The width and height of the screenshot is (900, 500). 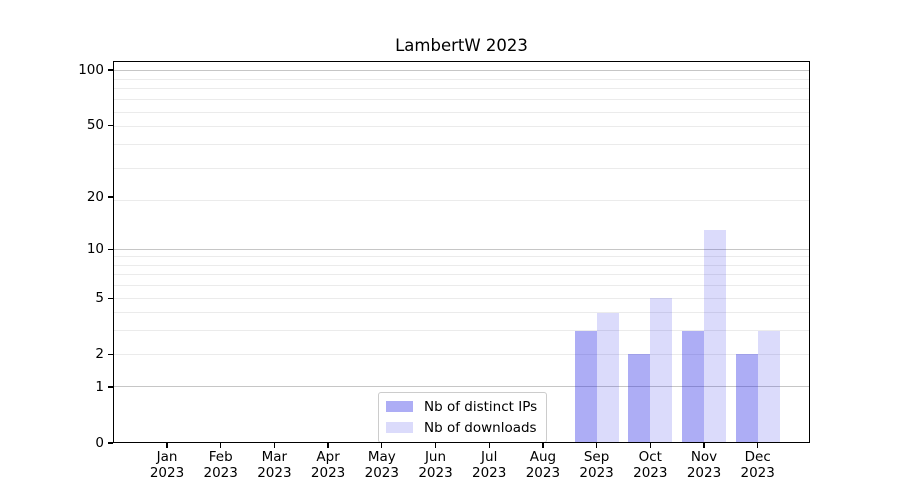 I want to click on bar-downloads-dec, so click(x=768, y=386).